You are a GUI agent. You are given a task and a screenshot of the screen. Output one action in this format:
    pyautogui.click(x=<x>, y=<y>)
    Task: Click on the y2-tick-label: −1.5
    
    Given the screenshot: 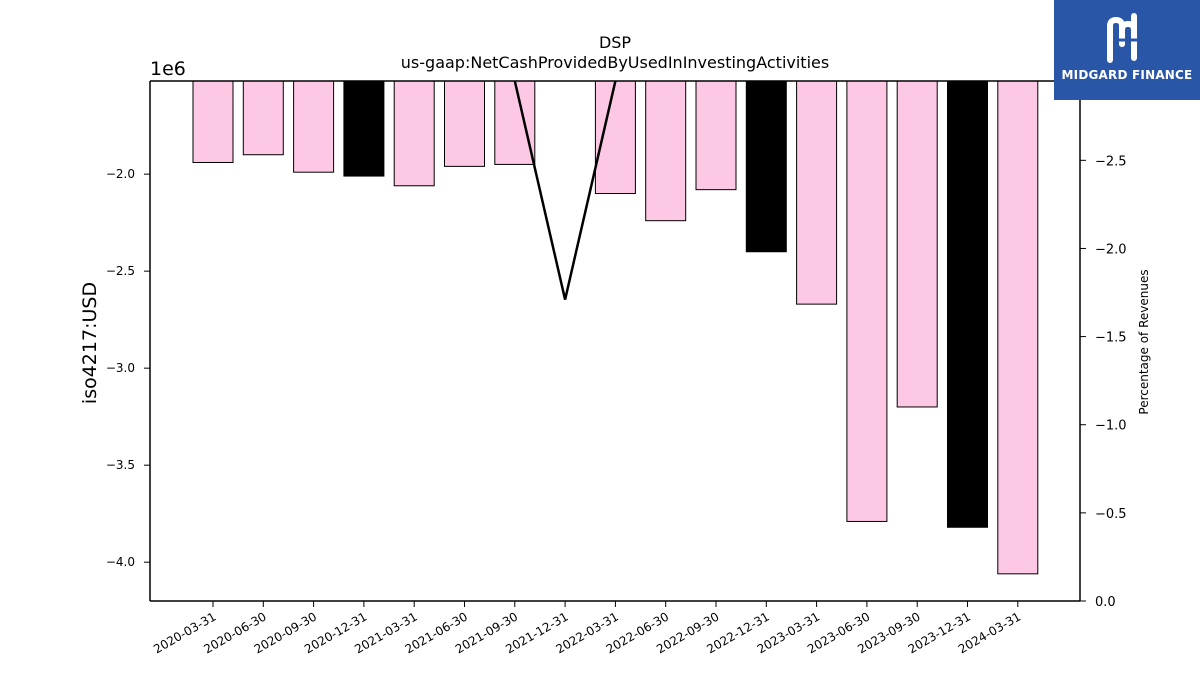 What is the action you would take?
    pyautogui.click(x=1111, y=338)
    